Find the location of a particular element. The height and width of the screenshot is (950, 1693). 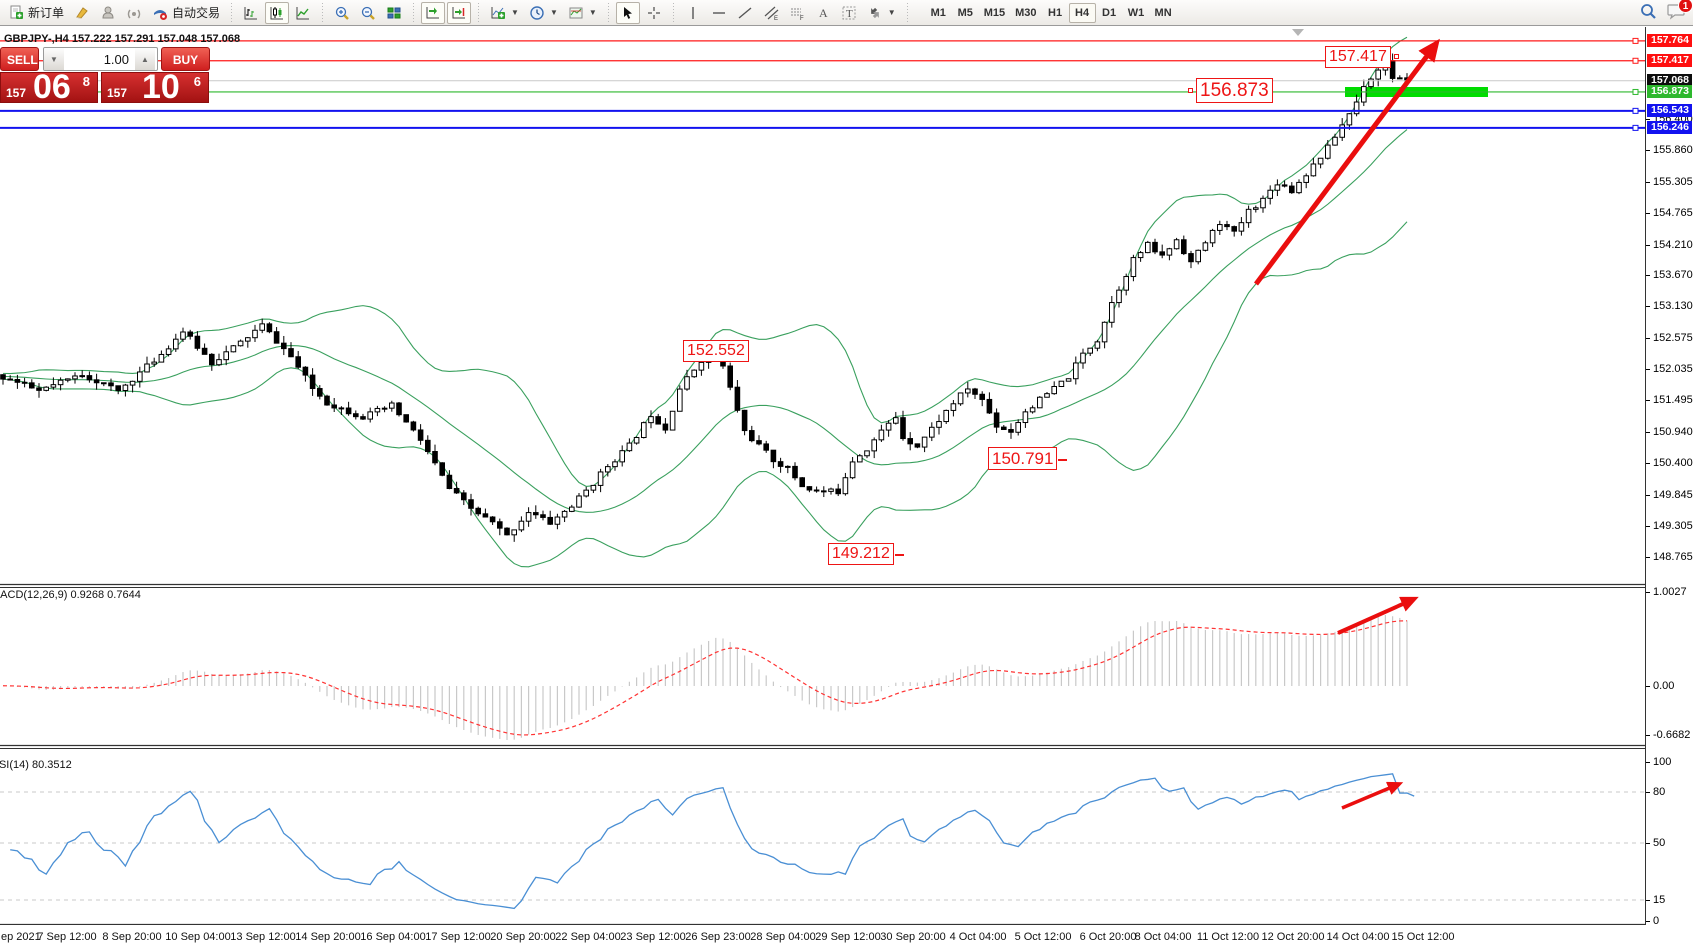

cursor-button is located at coordinates (627, 12).